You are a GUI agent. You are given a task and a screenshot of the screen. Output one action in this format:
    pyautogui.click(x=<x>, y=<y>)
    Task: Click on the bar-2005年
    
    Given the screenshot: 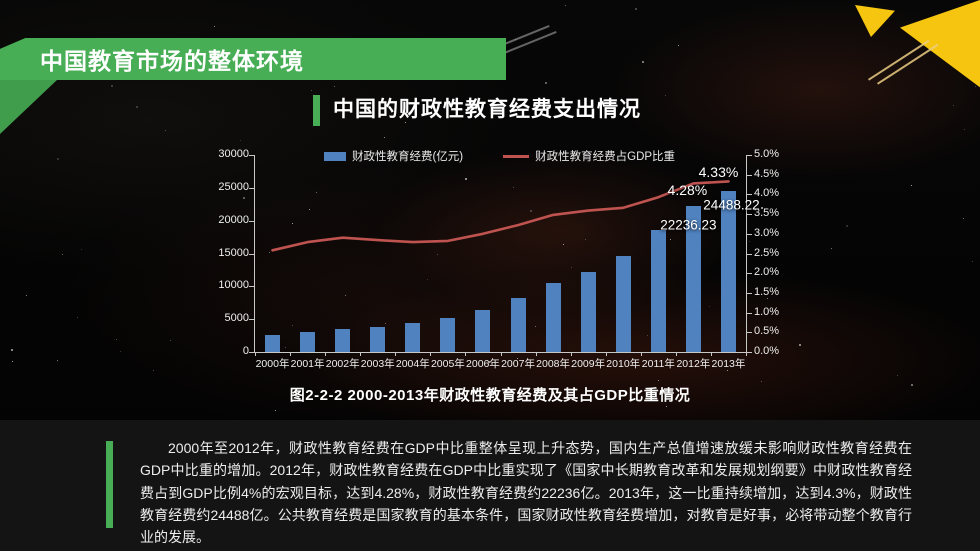 What is the action you would take?
    pyautogui.click(x=448, y=335)
    